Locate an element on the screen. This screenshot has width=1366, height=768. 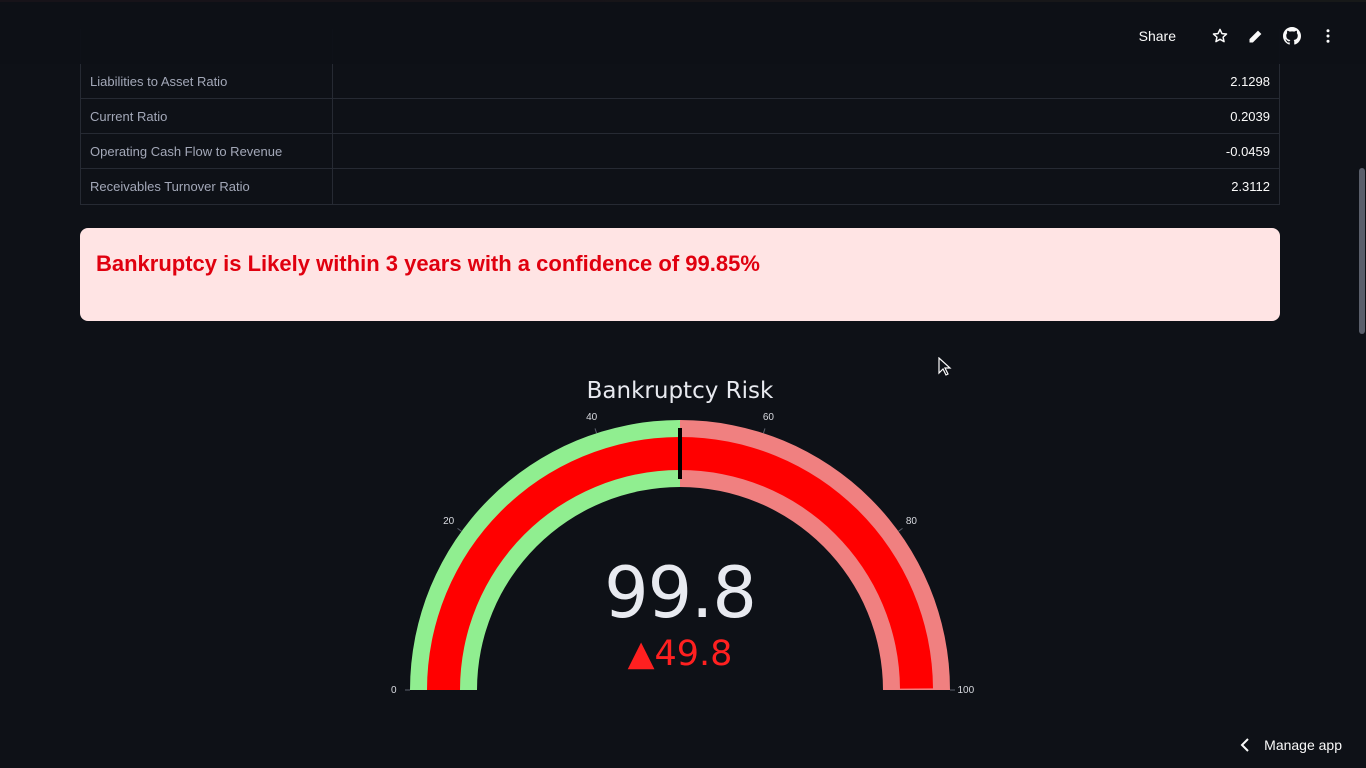
gauge-step-low is located at coordinates (545, 555).